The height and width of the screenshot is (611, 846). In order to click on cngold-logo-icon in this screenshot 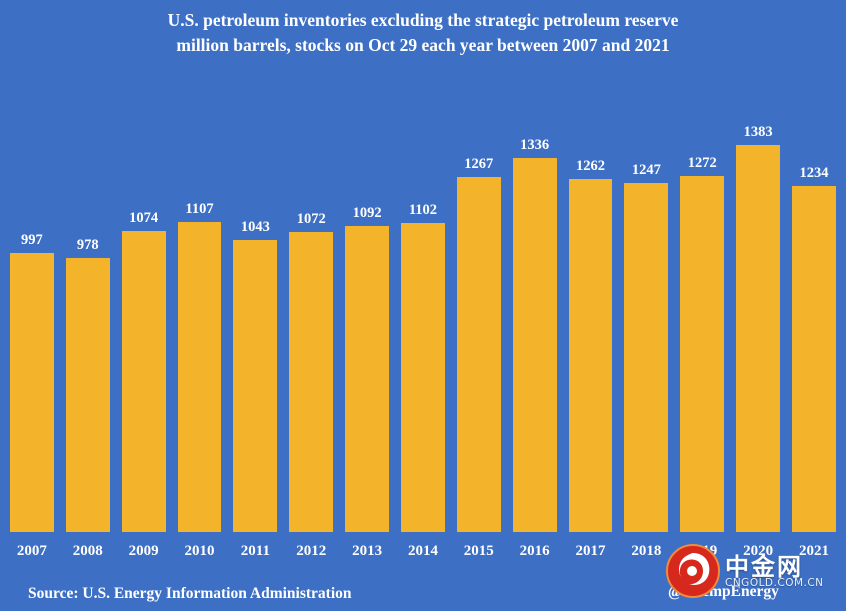, I will do `click(693, 571)`.